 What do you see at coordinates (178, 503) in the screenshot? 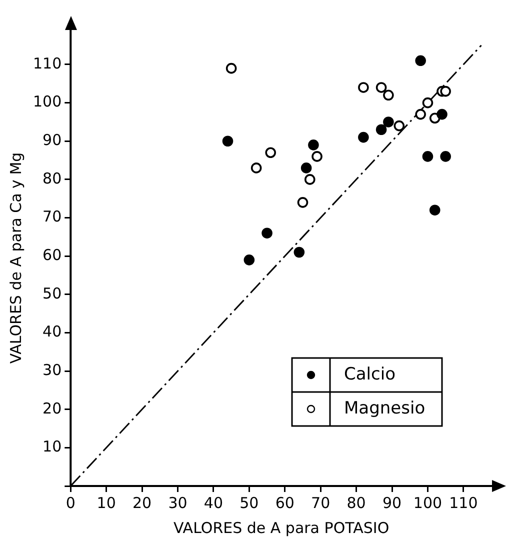
I see `x-tick-label: 30` at bounding box center [178, 503].